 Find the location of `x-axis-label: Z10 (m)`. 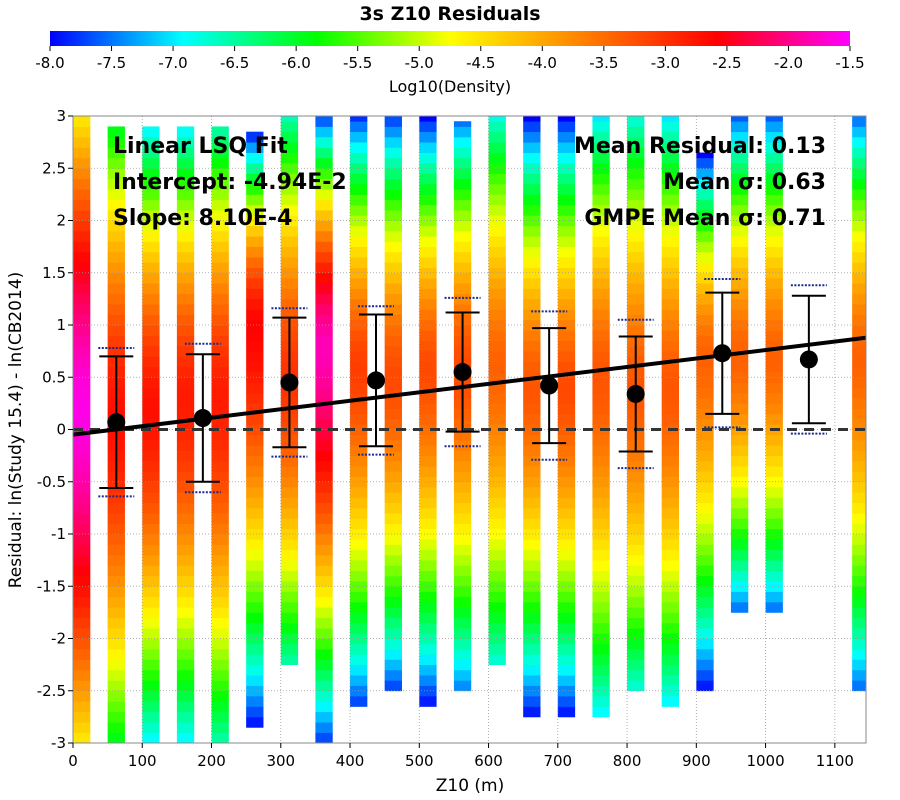

x-axis-label: Z10 (m) is located at coordinates (470, 786).